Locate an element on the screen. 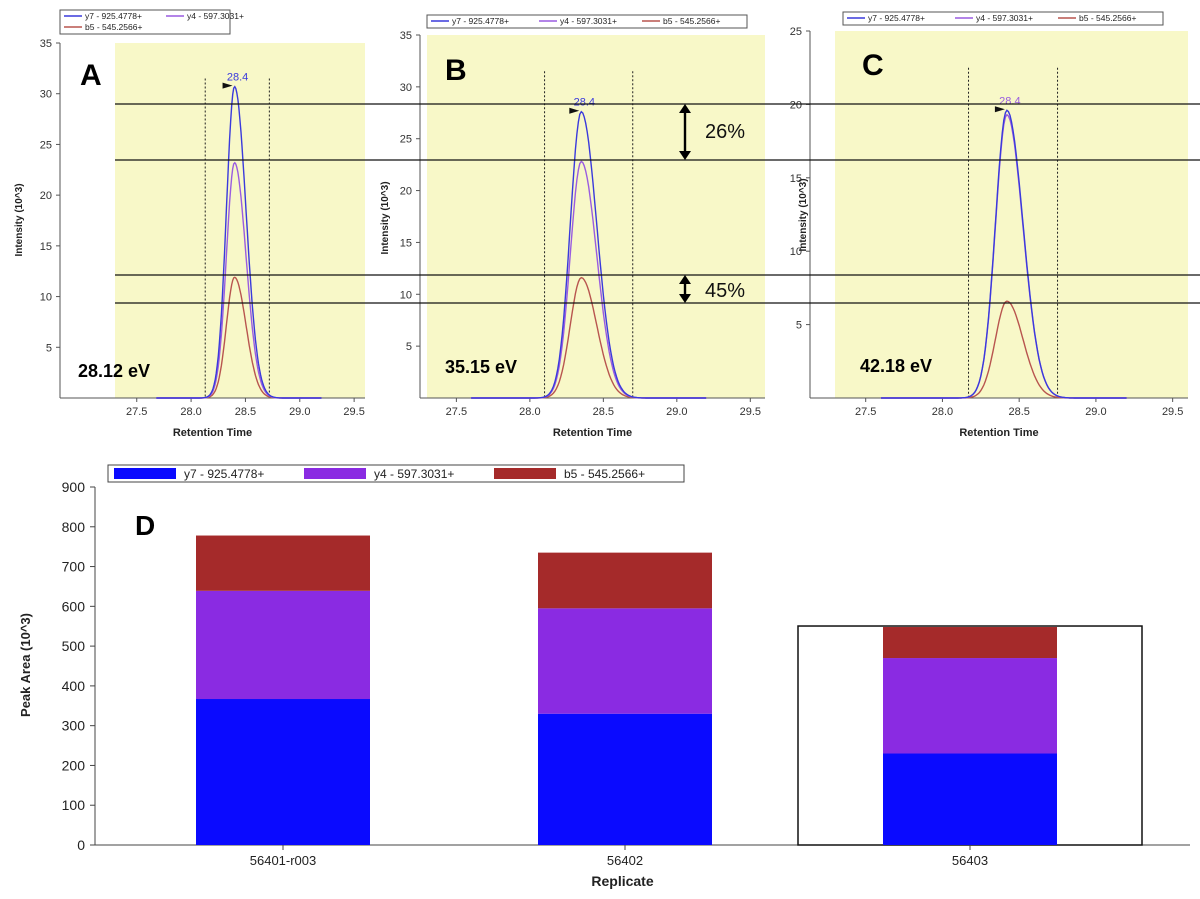 The width and height of the screenshot is (1200, 899). energy-label: 35.15 eV is located at coordinates (481, 367).